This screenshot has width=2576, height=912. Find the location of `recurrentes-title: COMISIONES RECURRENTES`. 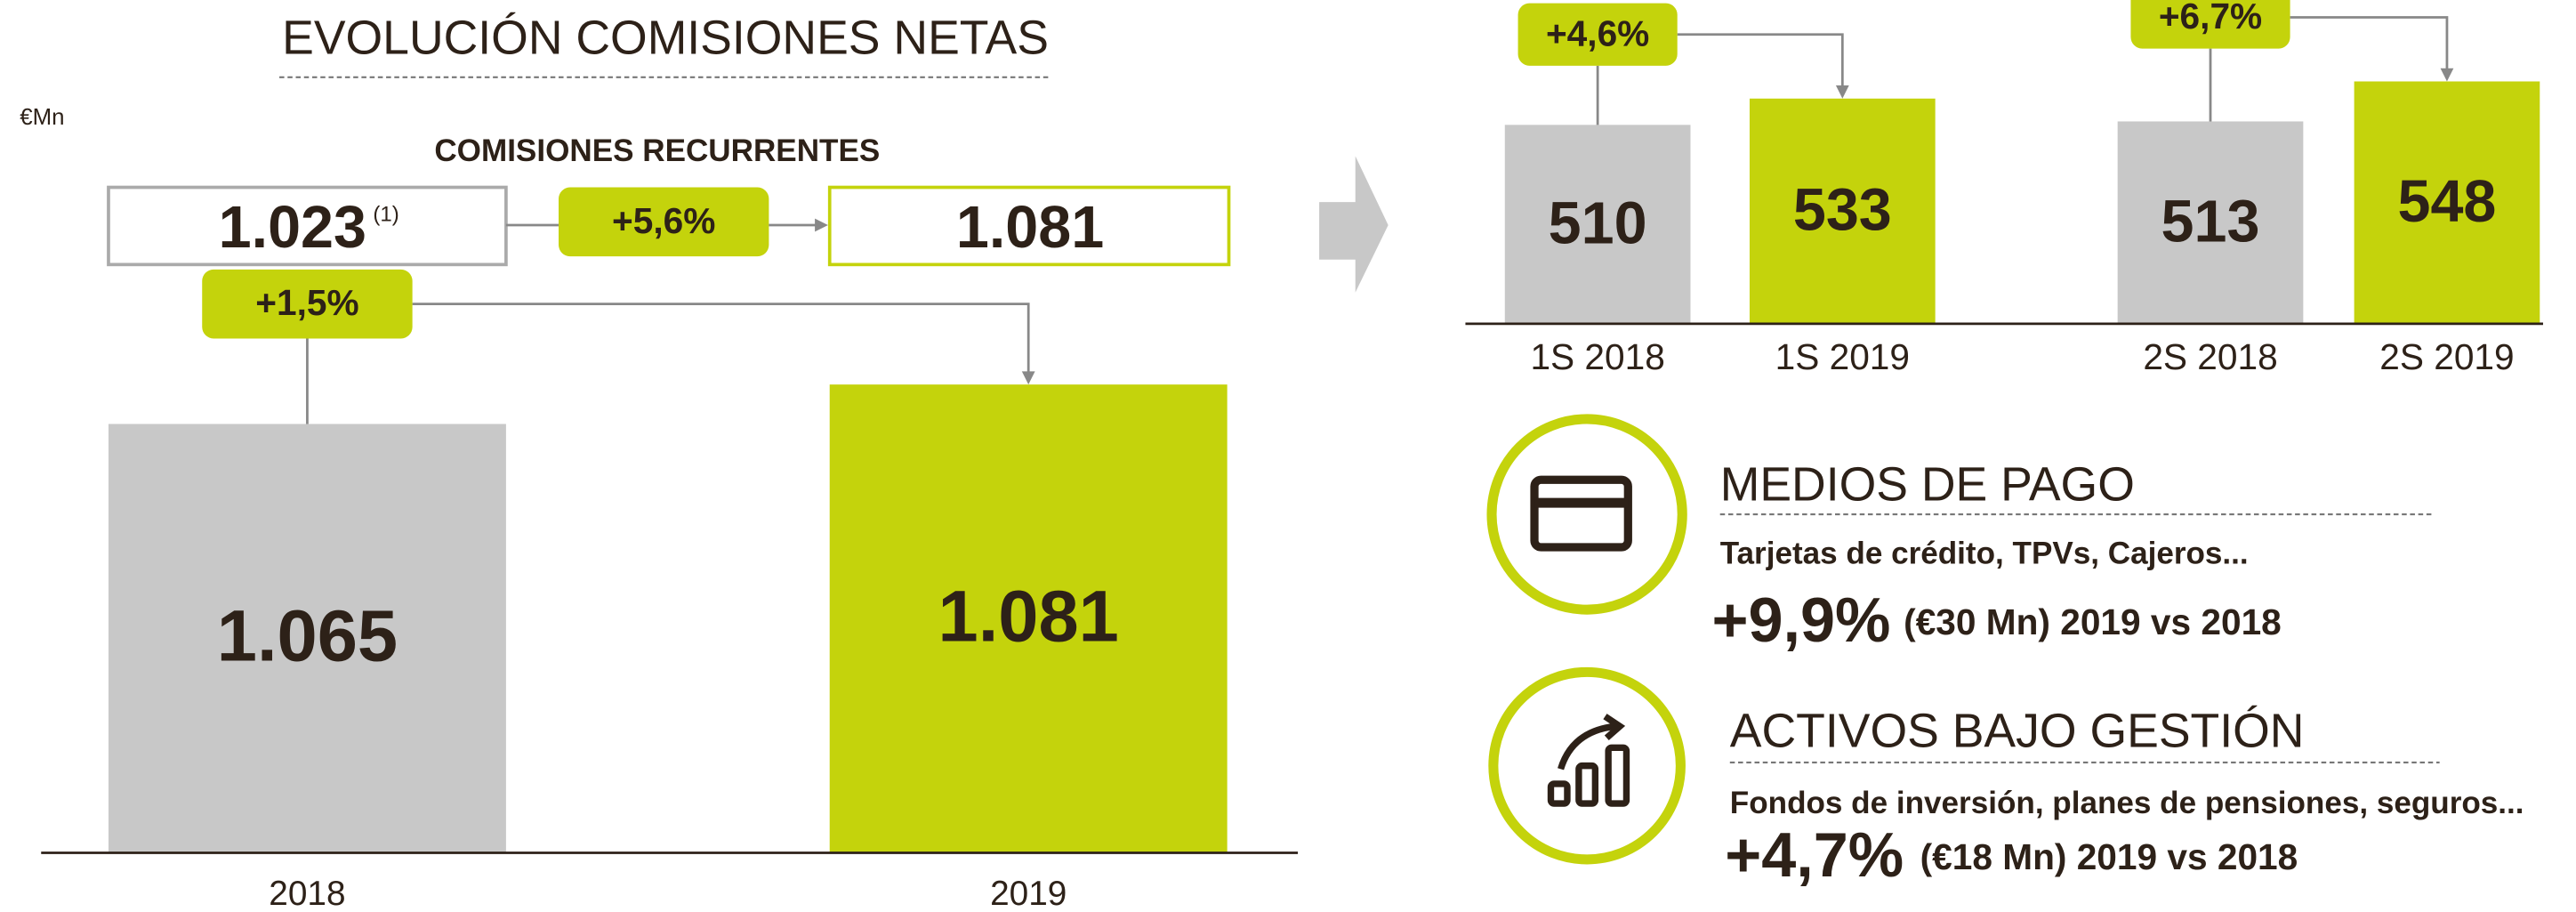

recurrentes-title: COMISIONES RECURRENTES is located at coordinates (657, 150).